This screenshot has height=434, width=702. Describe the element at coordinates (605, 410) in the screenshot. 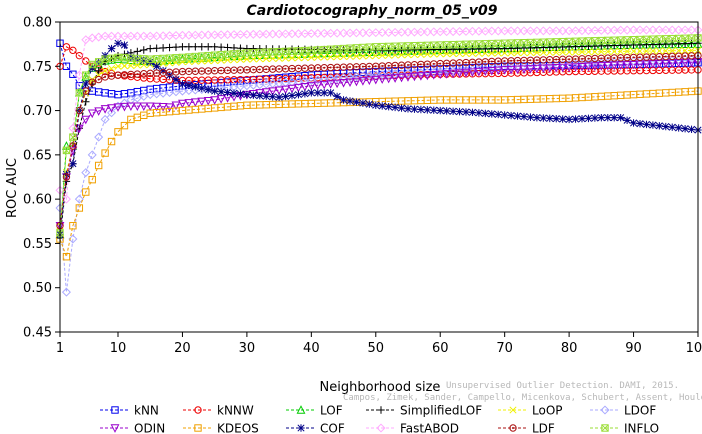

I see `legend-marker-ldof` at that location.